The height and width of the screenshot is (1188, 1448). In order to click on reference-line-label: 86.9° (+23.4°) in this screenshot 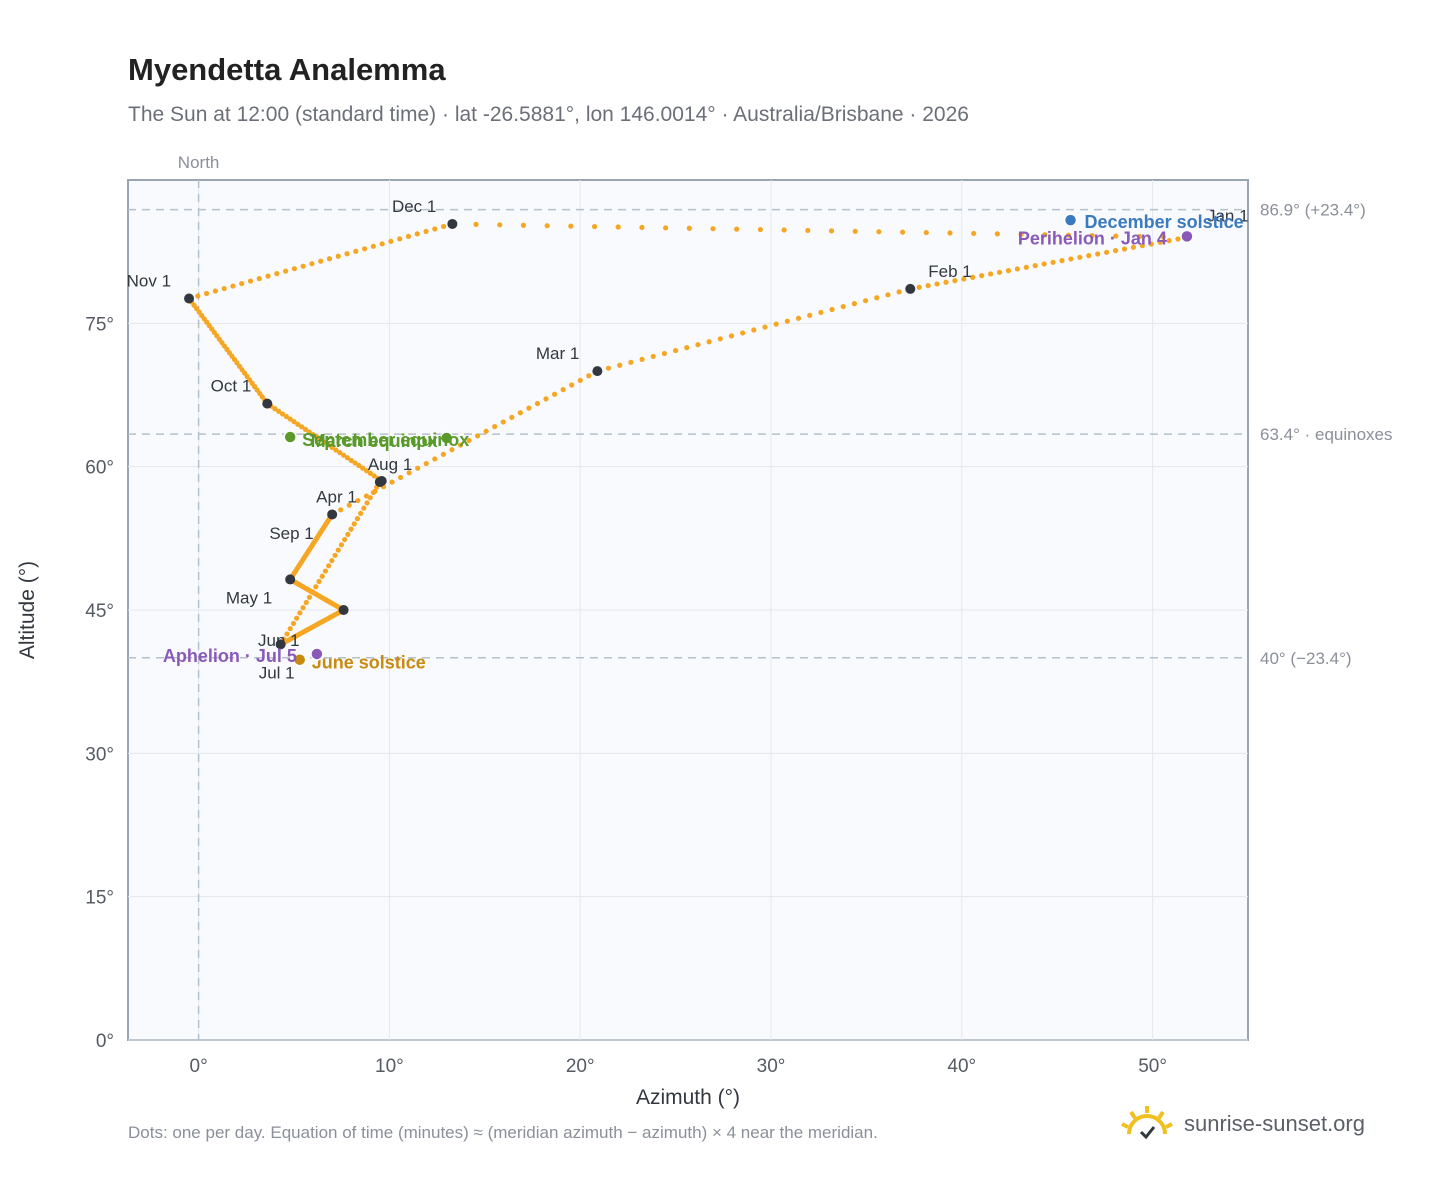, I will do `click(1313, 210)`.